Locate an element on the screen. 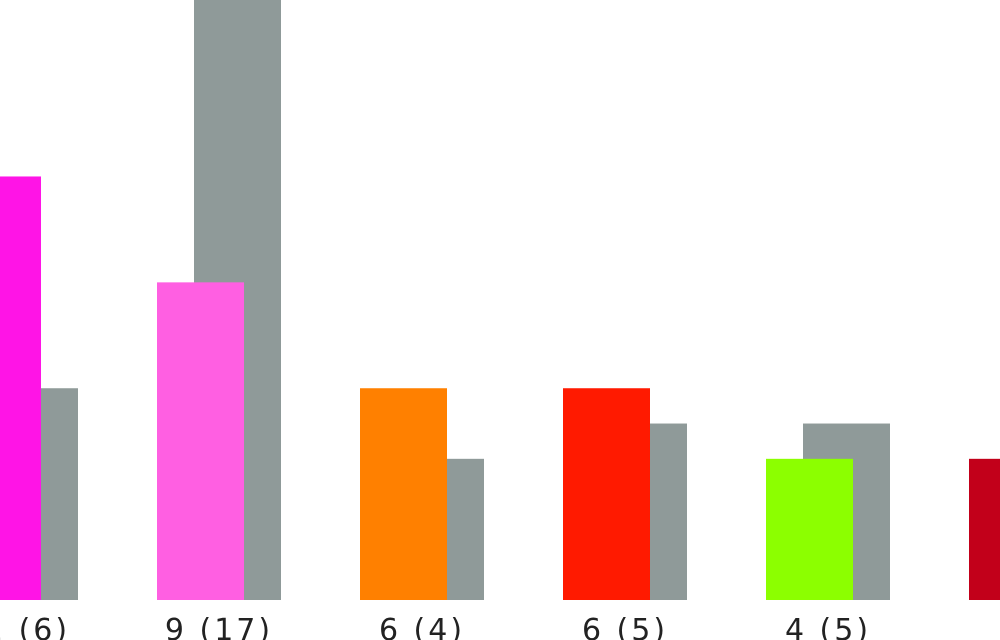  bar-label: 12 (6) is located at coordinates (35, 626).